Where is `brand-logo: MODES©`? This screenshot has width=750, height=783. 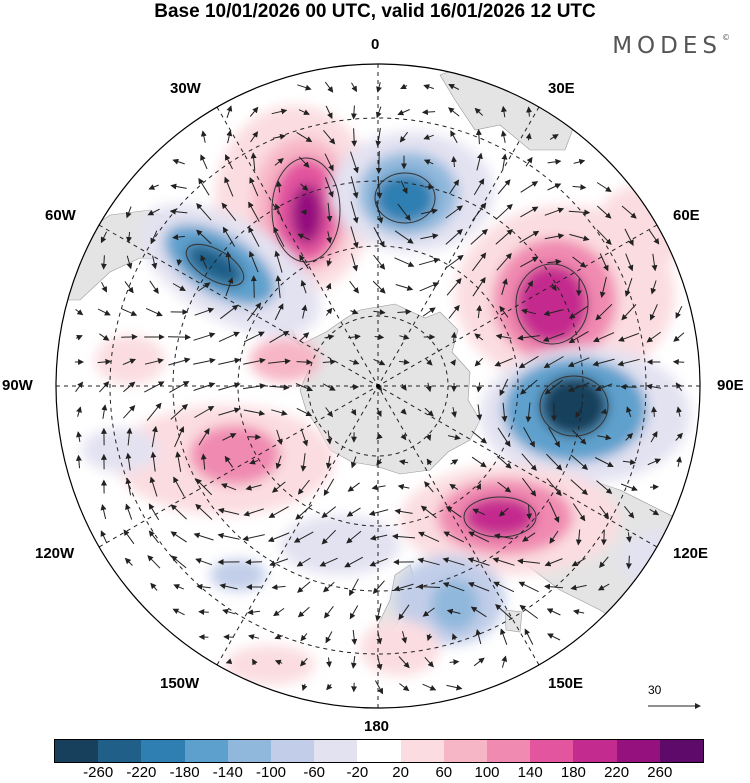
brand-logo: MODES© is located at coordinates (671, 46).